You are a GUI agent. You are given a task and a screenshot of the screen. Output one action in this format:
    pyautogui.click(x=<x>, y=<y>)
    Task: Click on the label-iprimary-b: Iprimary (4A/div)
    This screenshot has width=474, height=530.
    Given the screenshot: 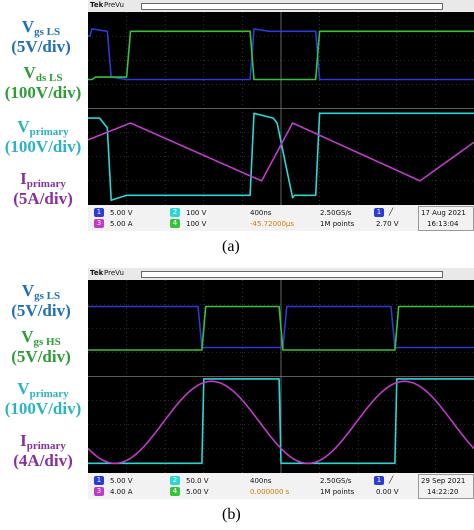 What is the action you would take?
    pyautogui.click(x=43, y=450)
    